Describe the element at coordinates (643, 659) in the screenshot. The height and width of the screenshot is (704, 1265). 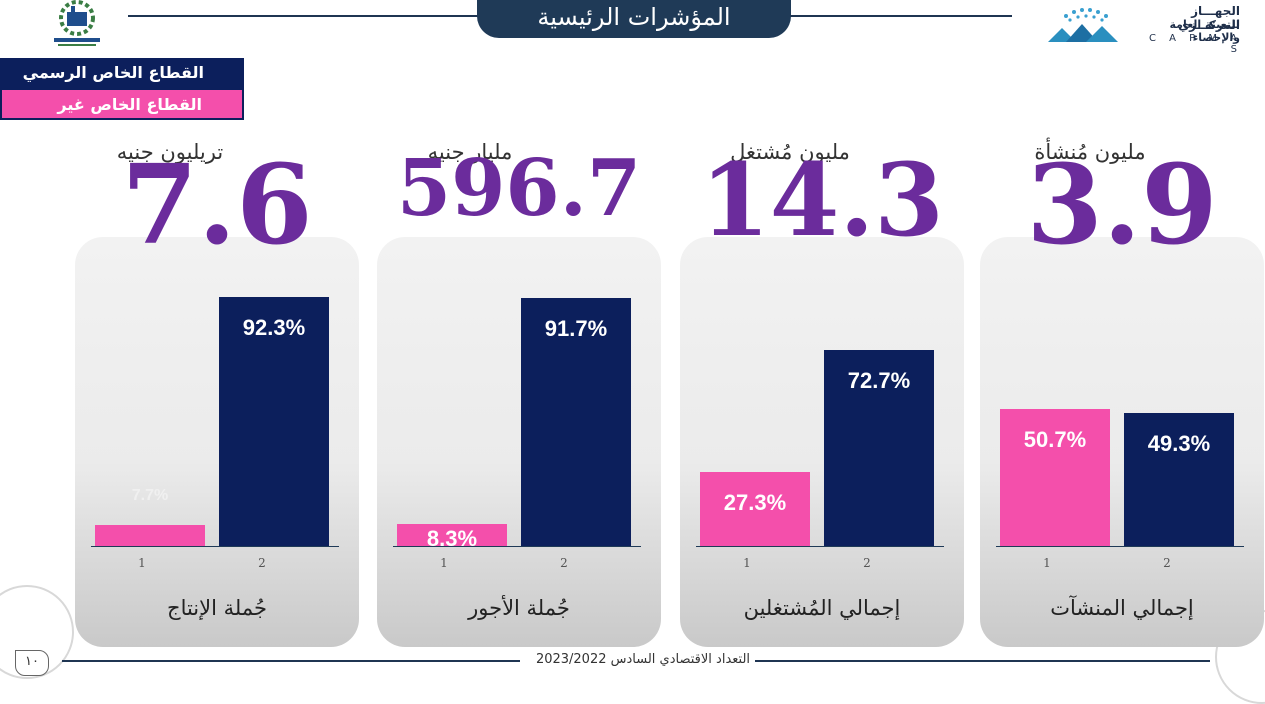
I see `footer-census-label: التعداد الاقتصادي السادس 2023/2022` at that location.